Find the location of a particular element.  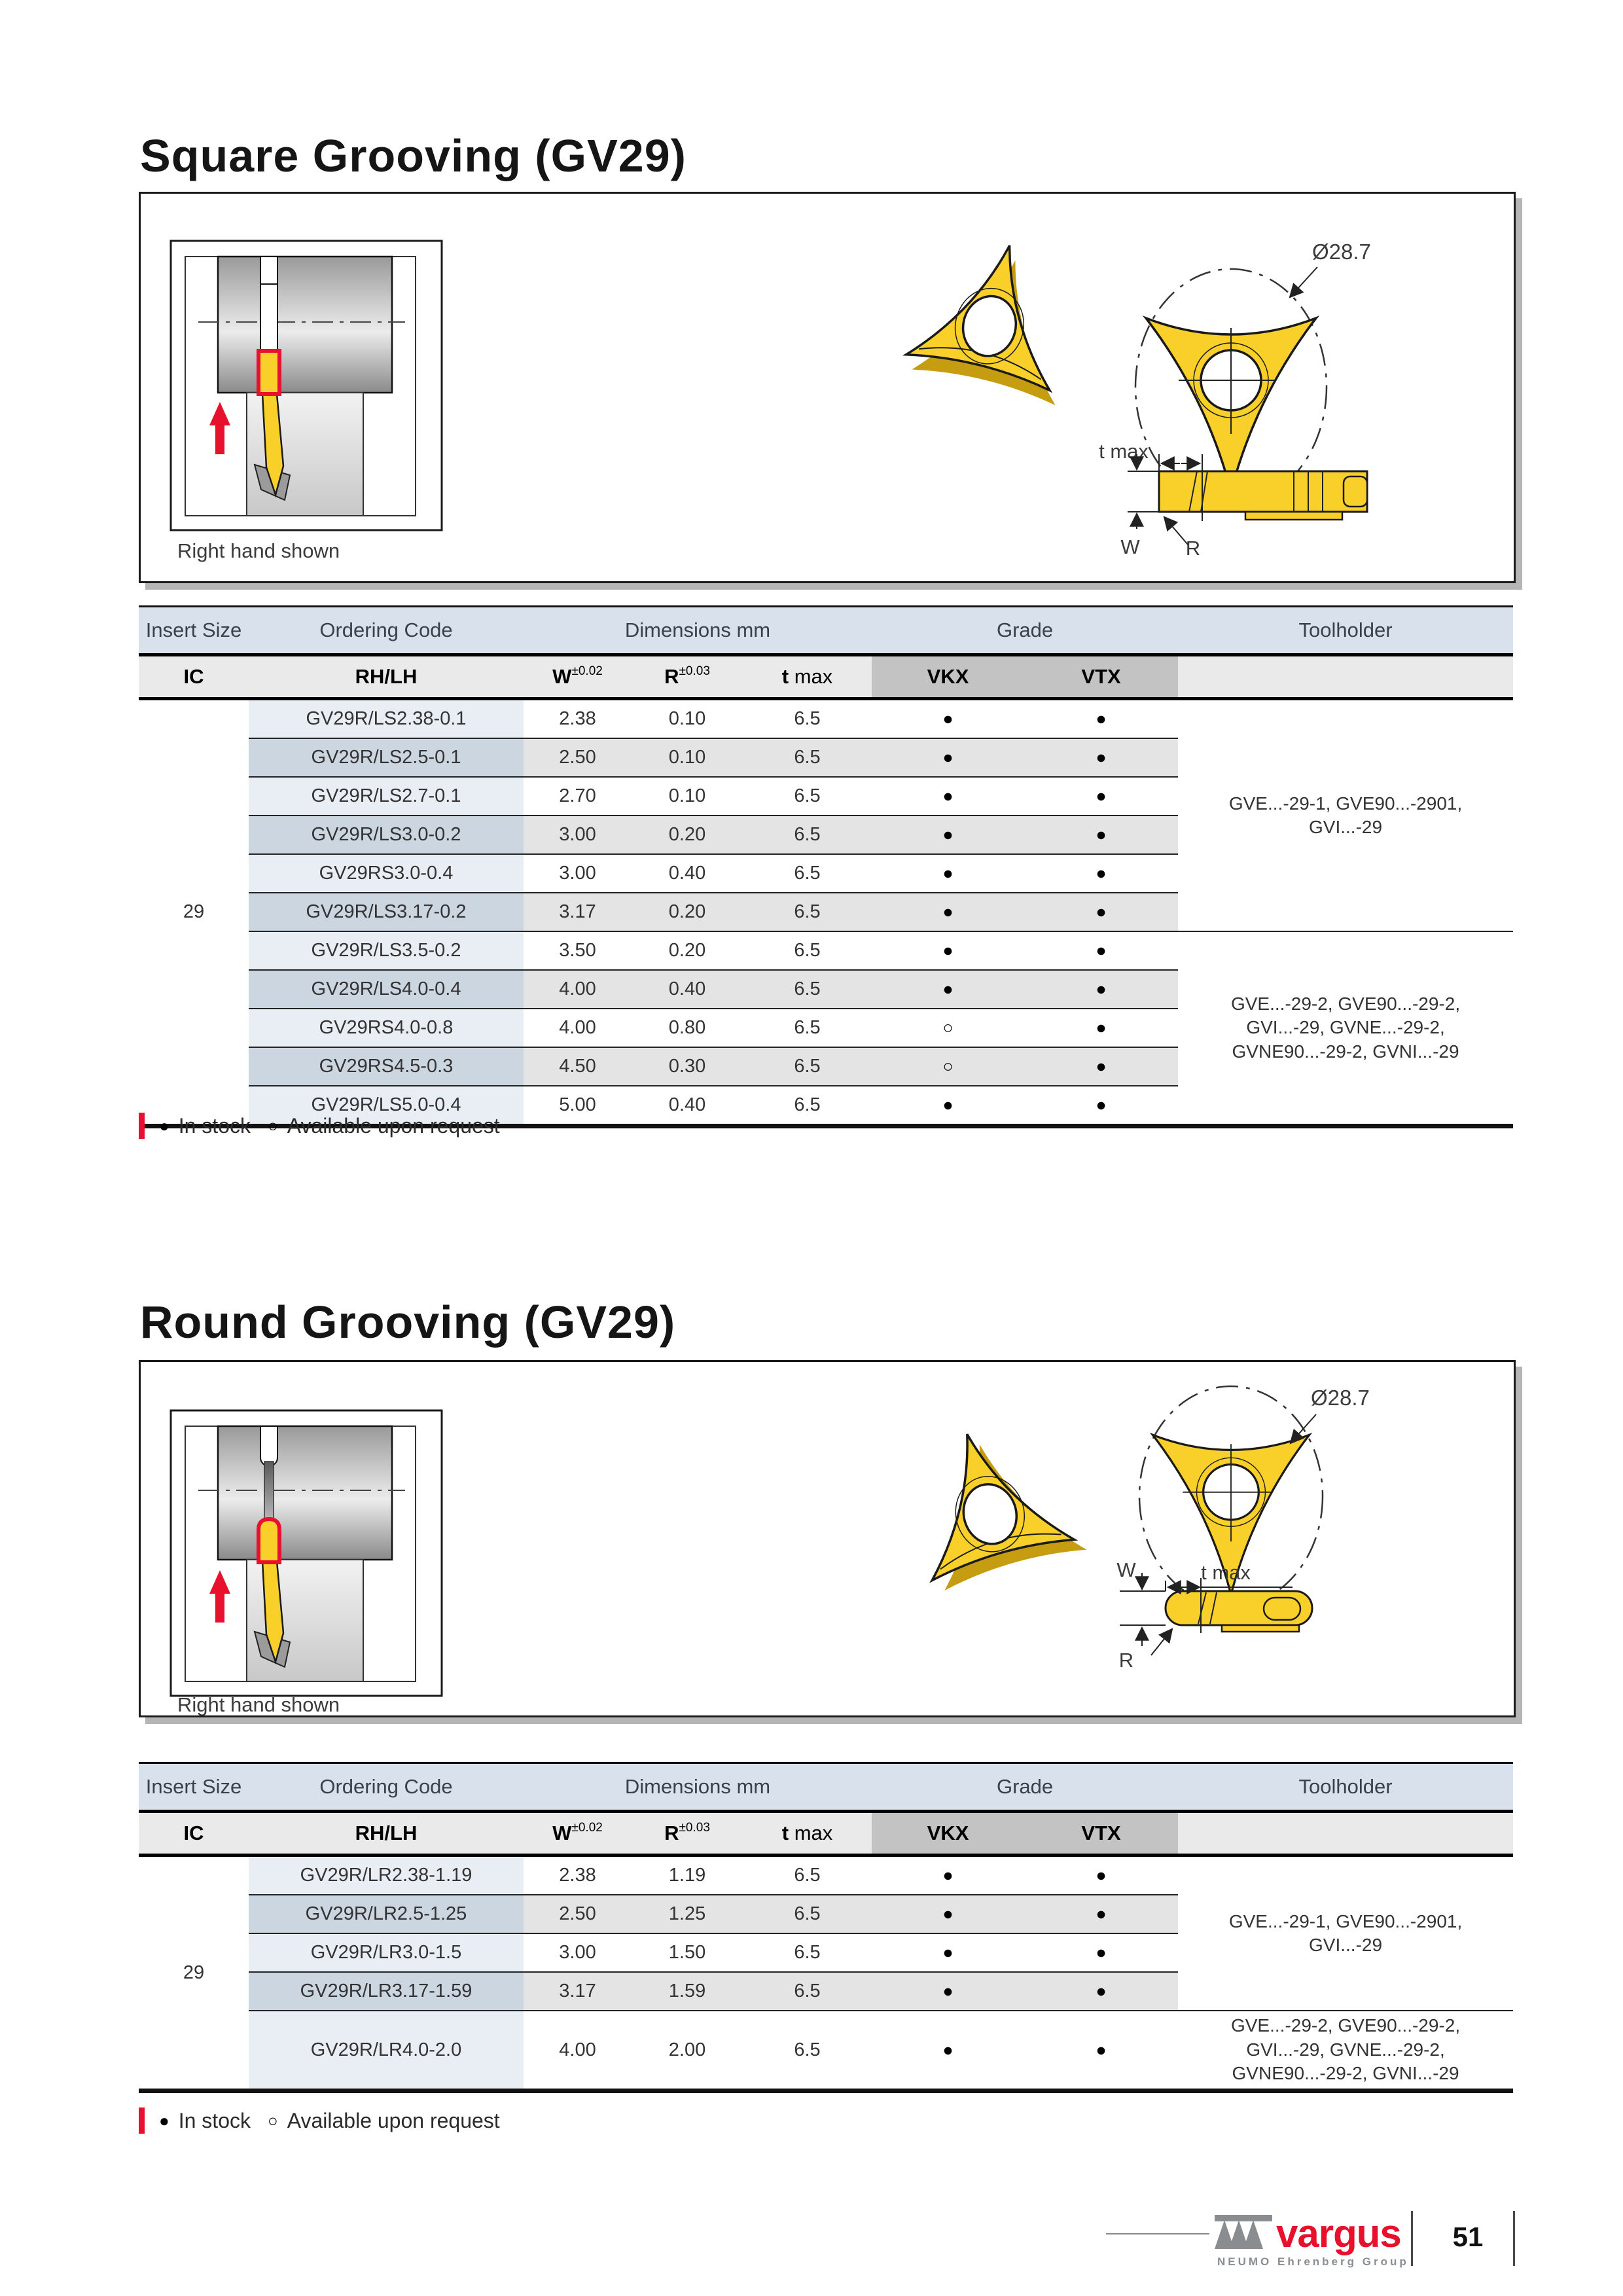

table-row: GV29R/LR3.0-1.5 3.00 1.50 6.5 ● ● is located at coordinates (826, 1953).